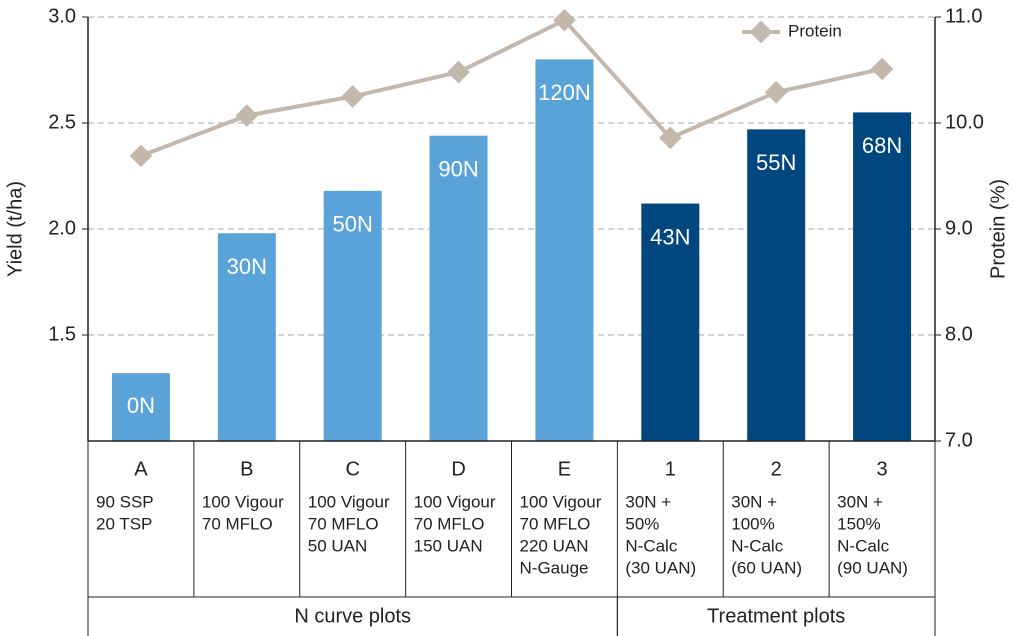 Image resolution: width=1014 pixels, height=636 pixels. I want to click on y-tick-label: 2.0, so click(62, 228).